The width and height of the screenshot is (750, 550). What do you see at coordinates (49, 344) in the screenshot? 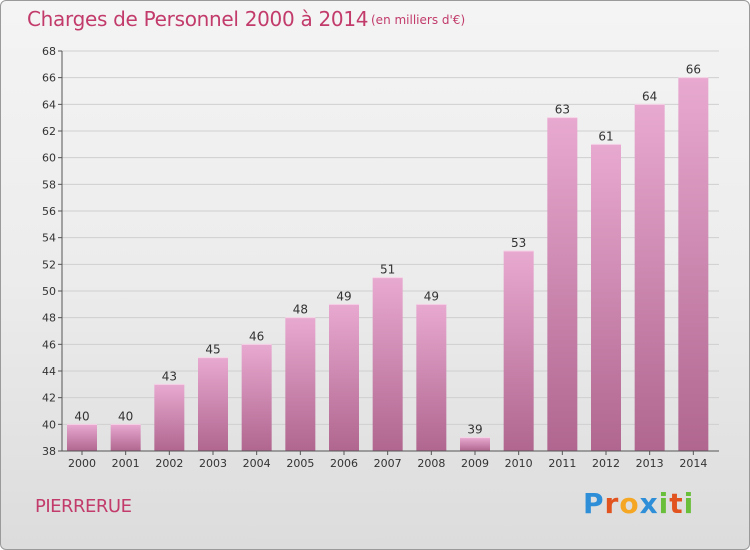
I see `y-tick-label: 46` at bounding box center [49, 344].